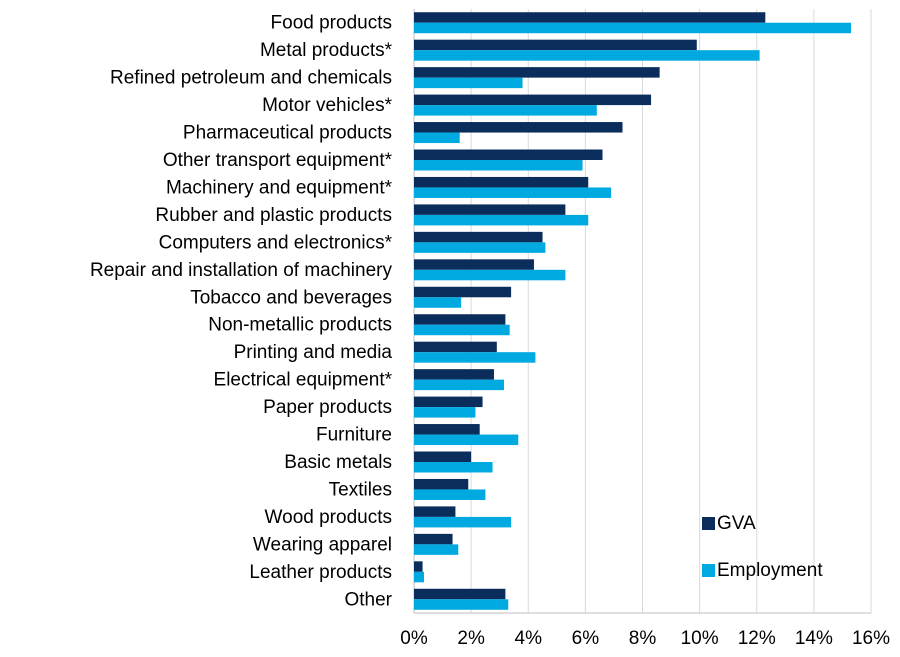 Image resolution: width=900 pixels, height=657 pixels. Describe the element at coordinates (278, 160) in the screenshot. I see `category-label: Other transport equipment*` at that location.